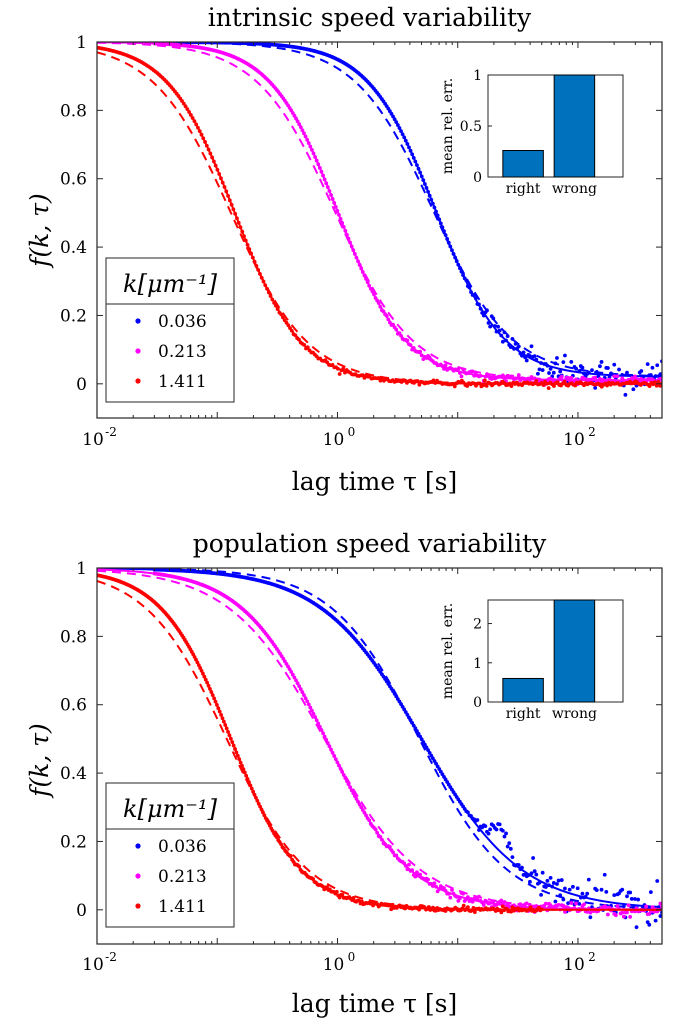 The width and height of the screenshot is (679, 1022). Describe the element at coordinates (352, 432) in the screenshot. I see `x-tick-exponent: 0` at that location.